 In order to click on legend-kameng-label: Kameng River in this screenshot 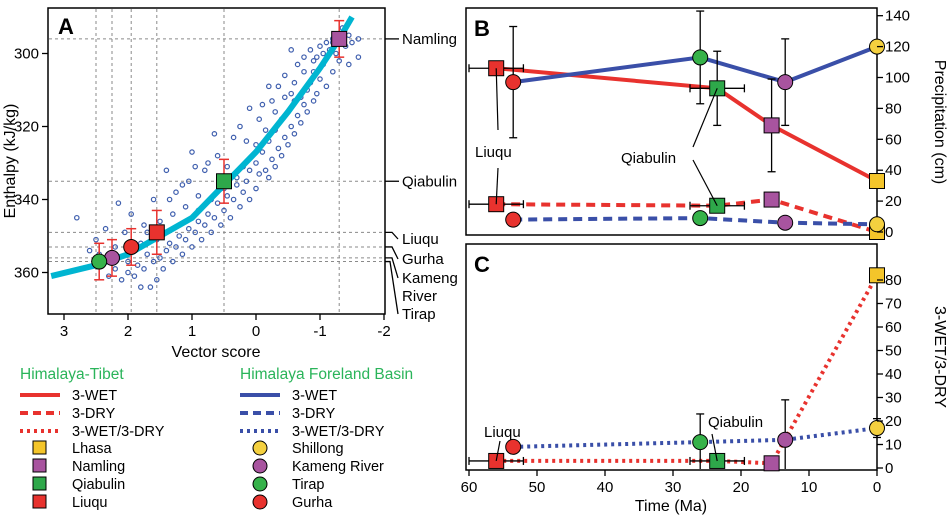, I will do `click(338, 467)`.